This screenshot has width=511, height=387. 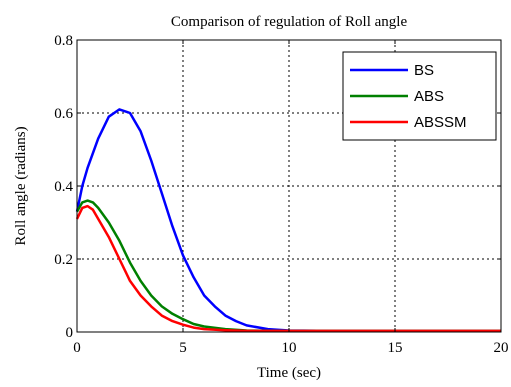 What do you see at coordinates (77, 348) in the screenshot?
I see `x-tick-label: 0` at bounding box center [77, 348].